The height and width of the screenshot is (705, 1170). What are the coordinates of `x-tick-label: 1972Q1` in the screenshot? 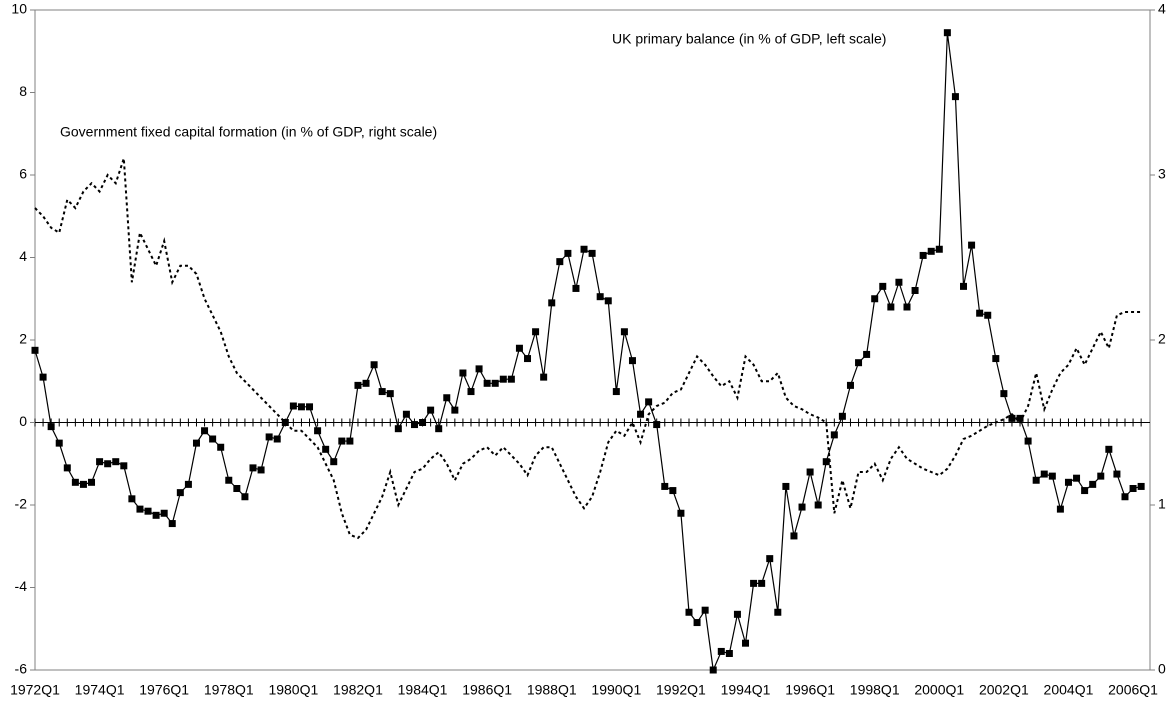 It's located at (35, 690).